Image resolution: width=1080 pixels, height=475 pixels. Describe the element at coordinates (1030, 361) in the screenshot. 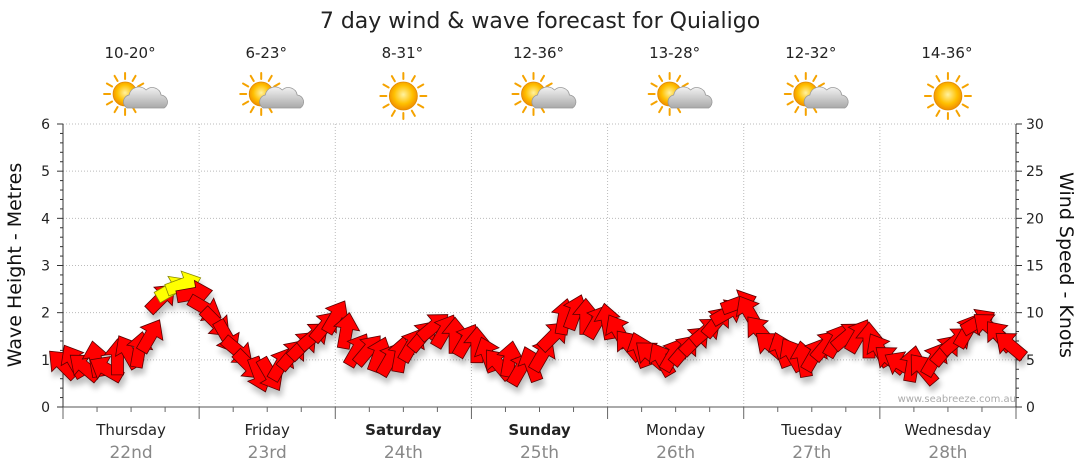

I see `right-tick-label: 5` at that location.